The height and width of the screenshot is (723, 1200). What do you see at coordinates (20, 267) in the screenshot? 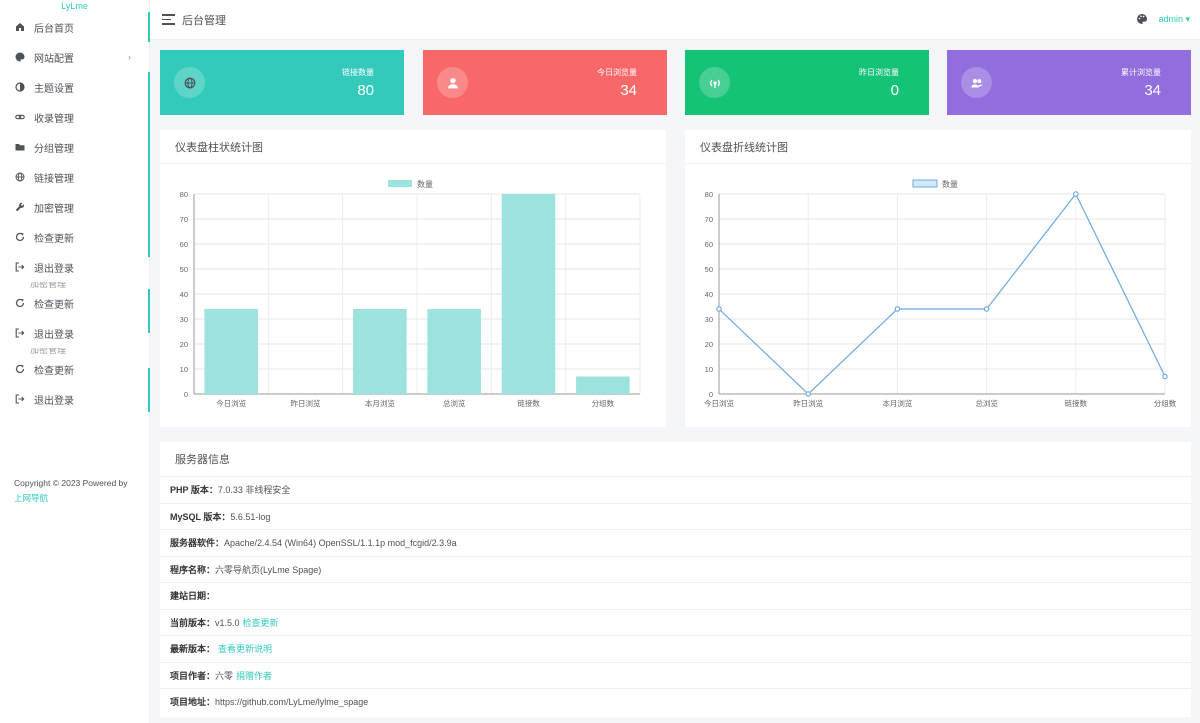
I see `logout-icon` at bounding box center [20, 267].